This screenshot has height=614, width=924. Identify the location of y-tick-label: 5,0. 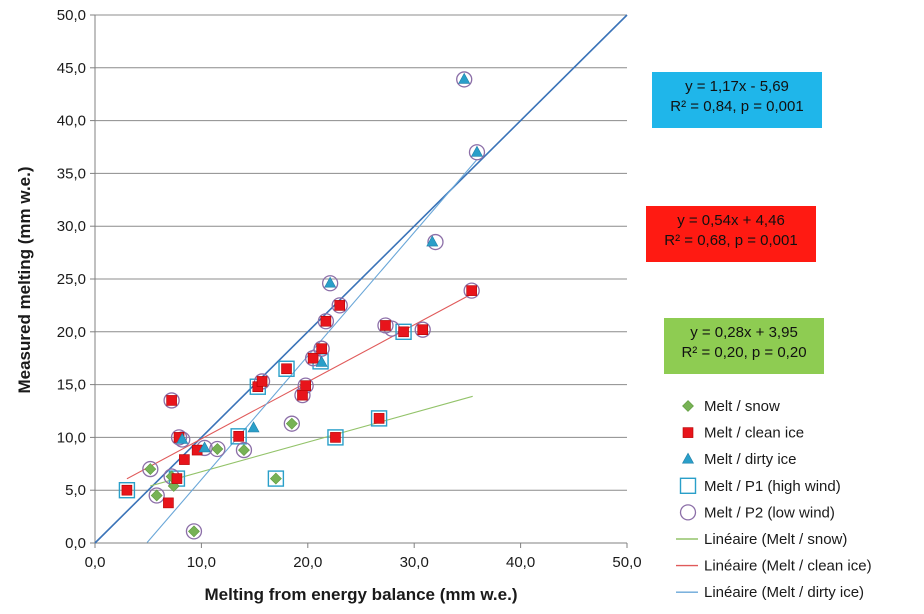
(75, 490).